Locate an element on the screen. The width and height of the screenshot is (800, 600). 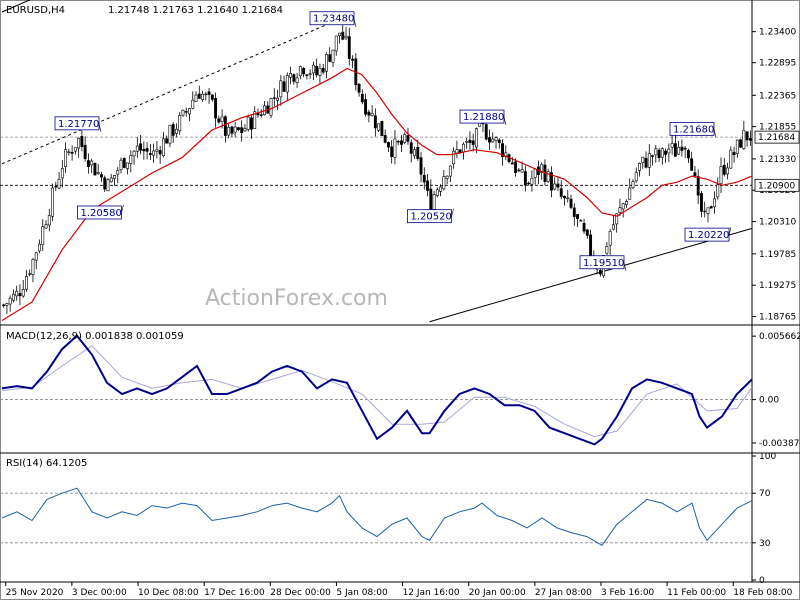
x-tick-label: 3 Dec 00:00 is located at coordinates (99, 593).